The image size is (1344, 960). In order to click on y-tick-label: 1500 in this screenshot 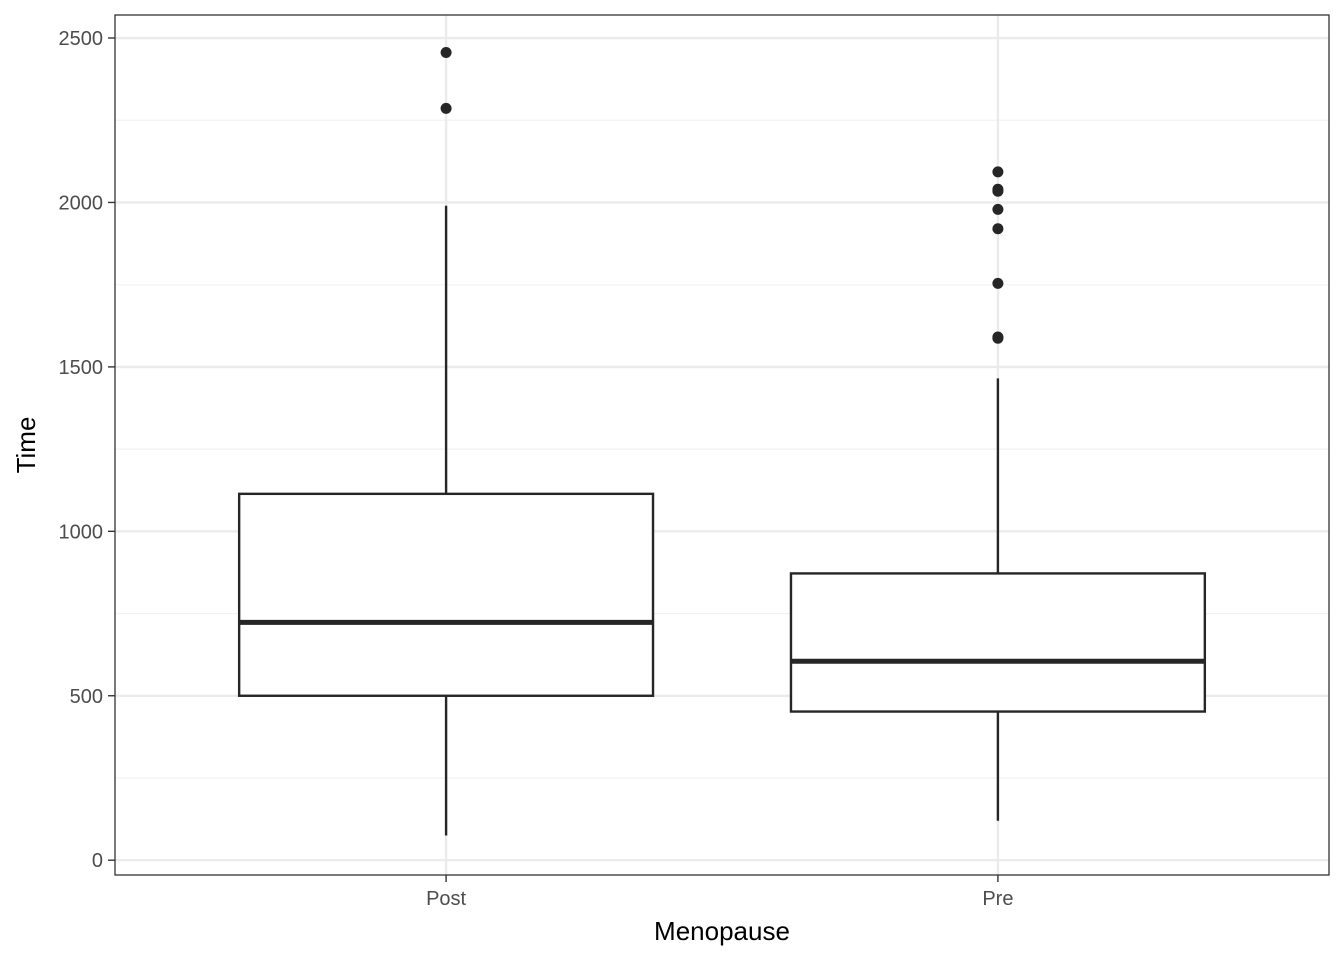, I will do `click(81, 368)`.